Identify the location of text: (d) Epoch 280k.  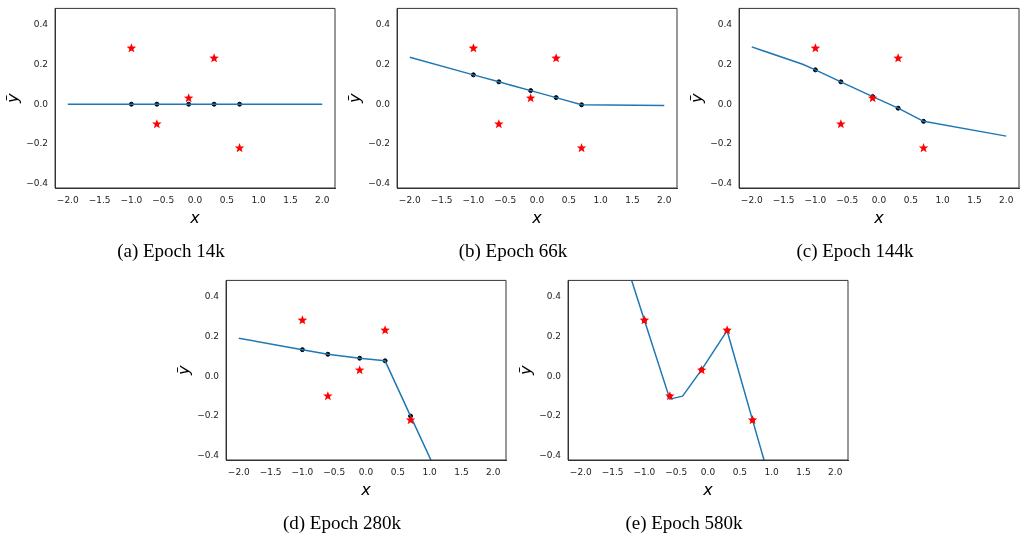
(342, 523).